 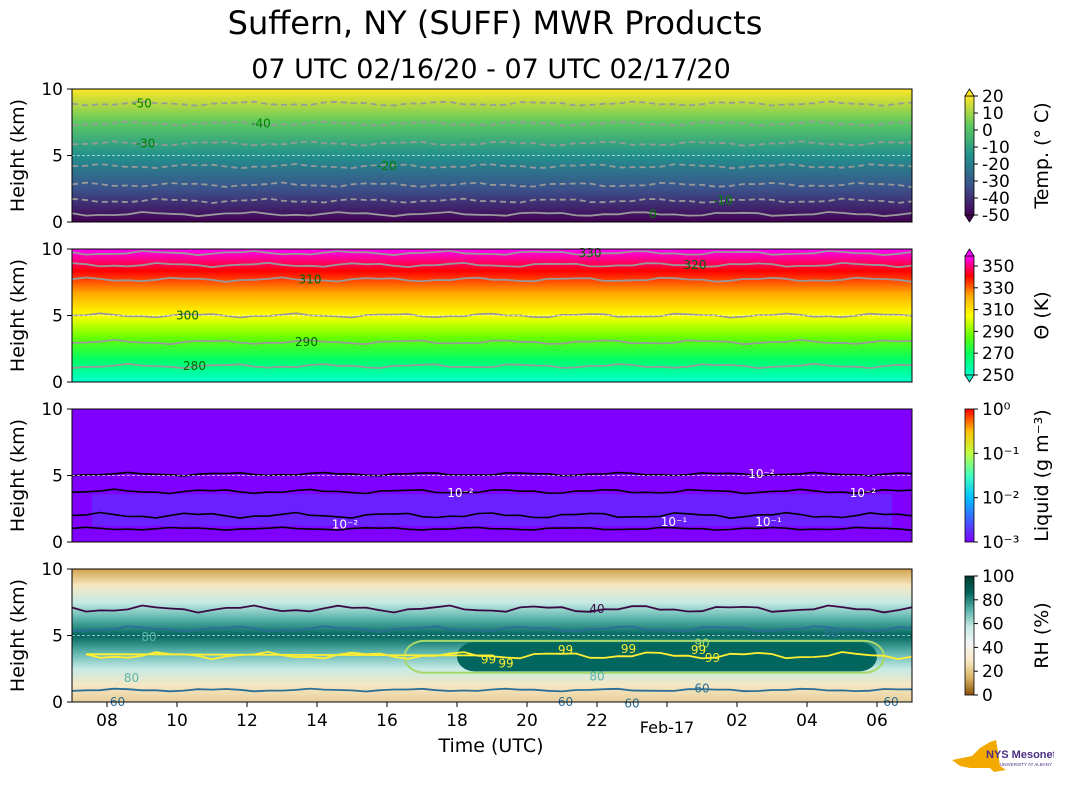 I want to click on x-tick-label: 16, so click(x=387, y=721).